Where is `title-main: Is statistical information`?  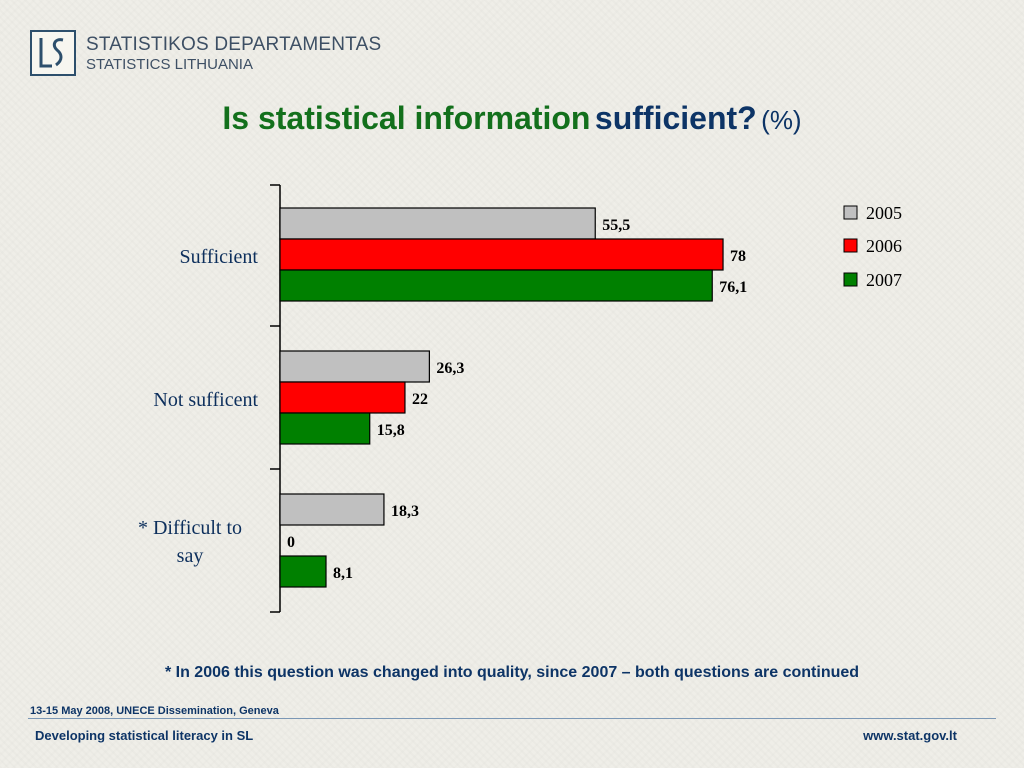
title-main: Is statistical information is located at coordinates (406, 118).